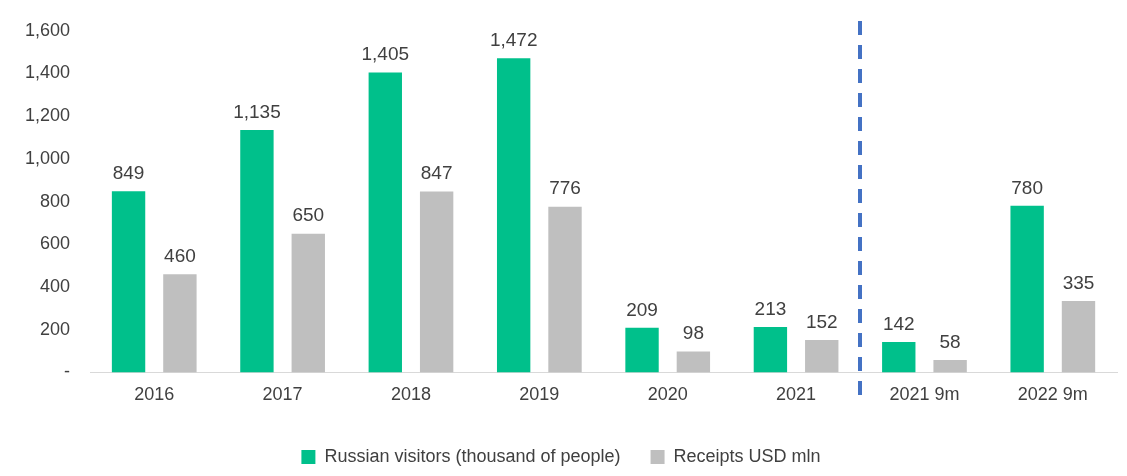  Describe the element at coordinates (48, 29) in the screenshot. I see `y-tick-label: 1,600` at that location.